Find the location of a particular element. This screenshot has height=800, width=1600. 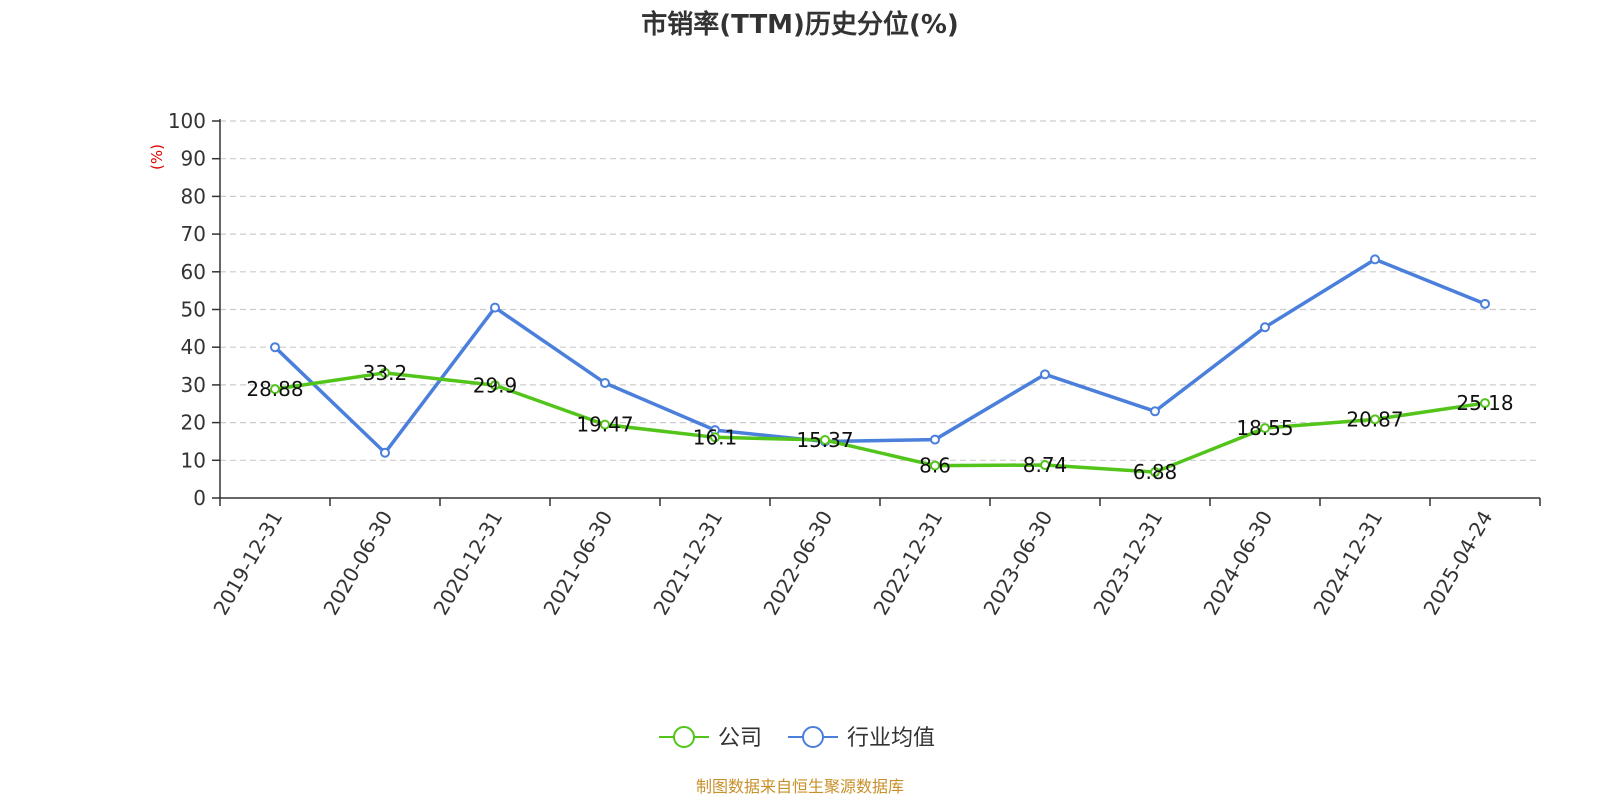

x-tick-label: 2022-12-31 is located at coordinates (907, 563).